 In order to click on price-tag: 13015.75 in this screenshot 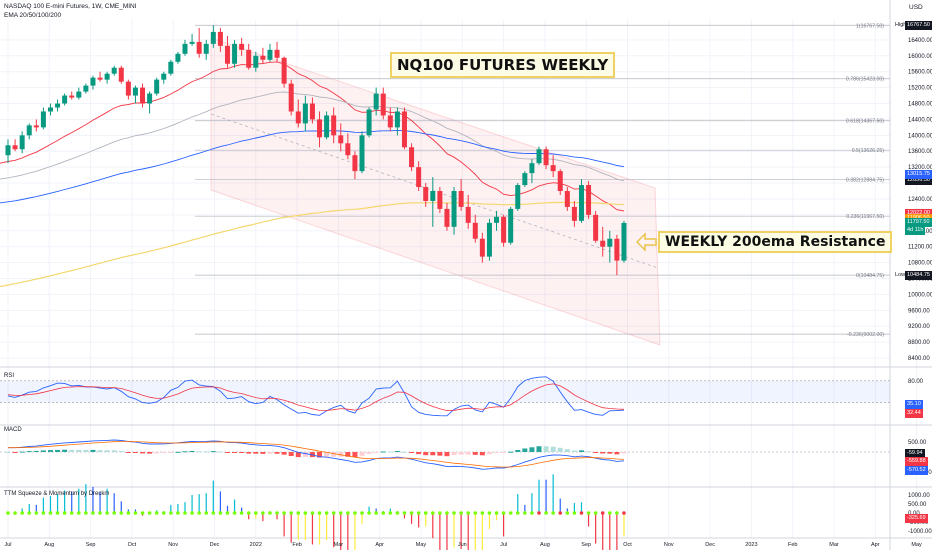, I will do `click(918, 174)`.